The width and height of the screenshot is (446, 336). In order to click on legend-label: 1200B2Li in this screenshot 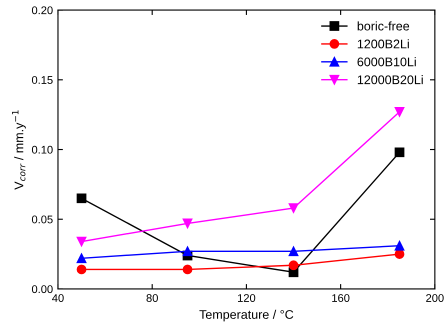, I will do `click(383, 43)`.